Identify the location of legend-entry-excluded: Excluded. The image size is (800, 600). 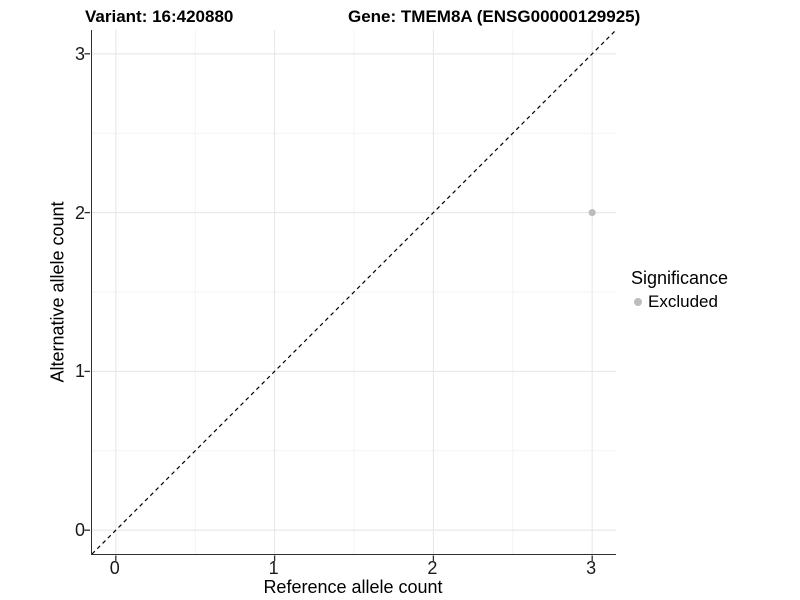
(679, 301).